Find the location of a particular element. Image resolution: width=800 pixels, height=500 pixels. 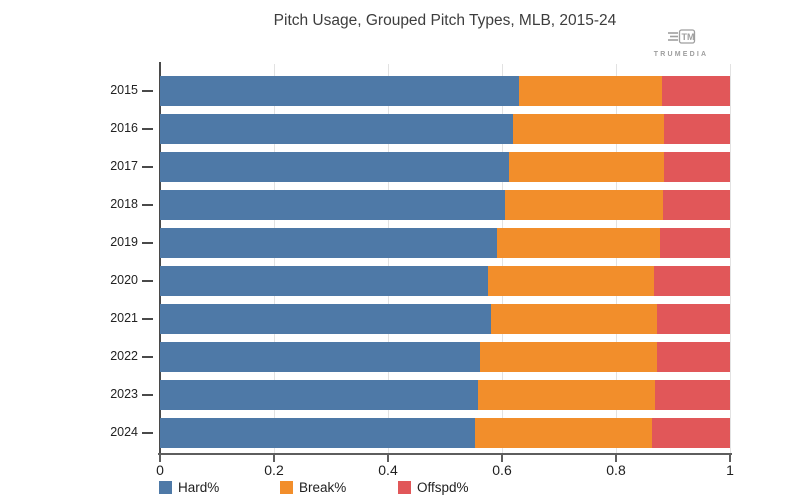

svg-text: TM is located at coordinates (688, 37).